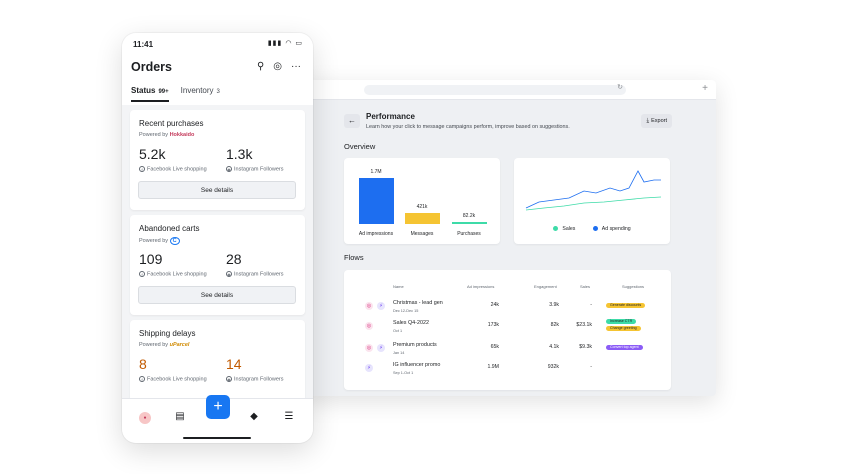 This screenshot has width=842, height=474. Describe the element at coordinates (145, 417) in the screenshot. I see `nav-home-logo-icon: ●` at that location.